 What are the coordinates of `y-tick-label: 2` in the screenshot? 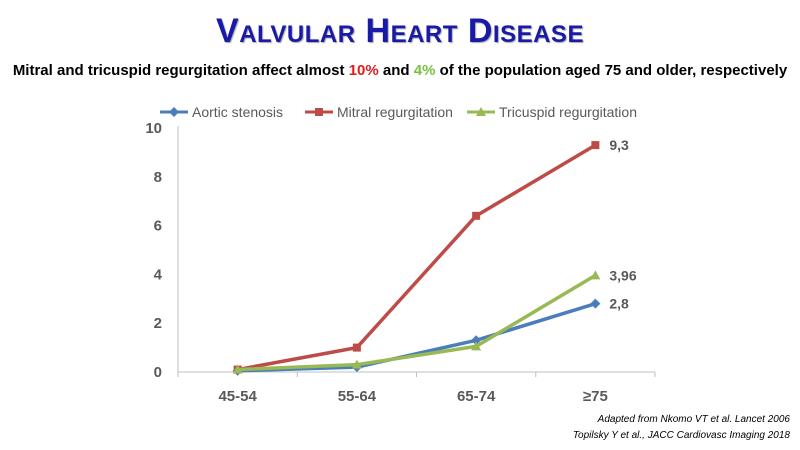 It's located at (158, 323).